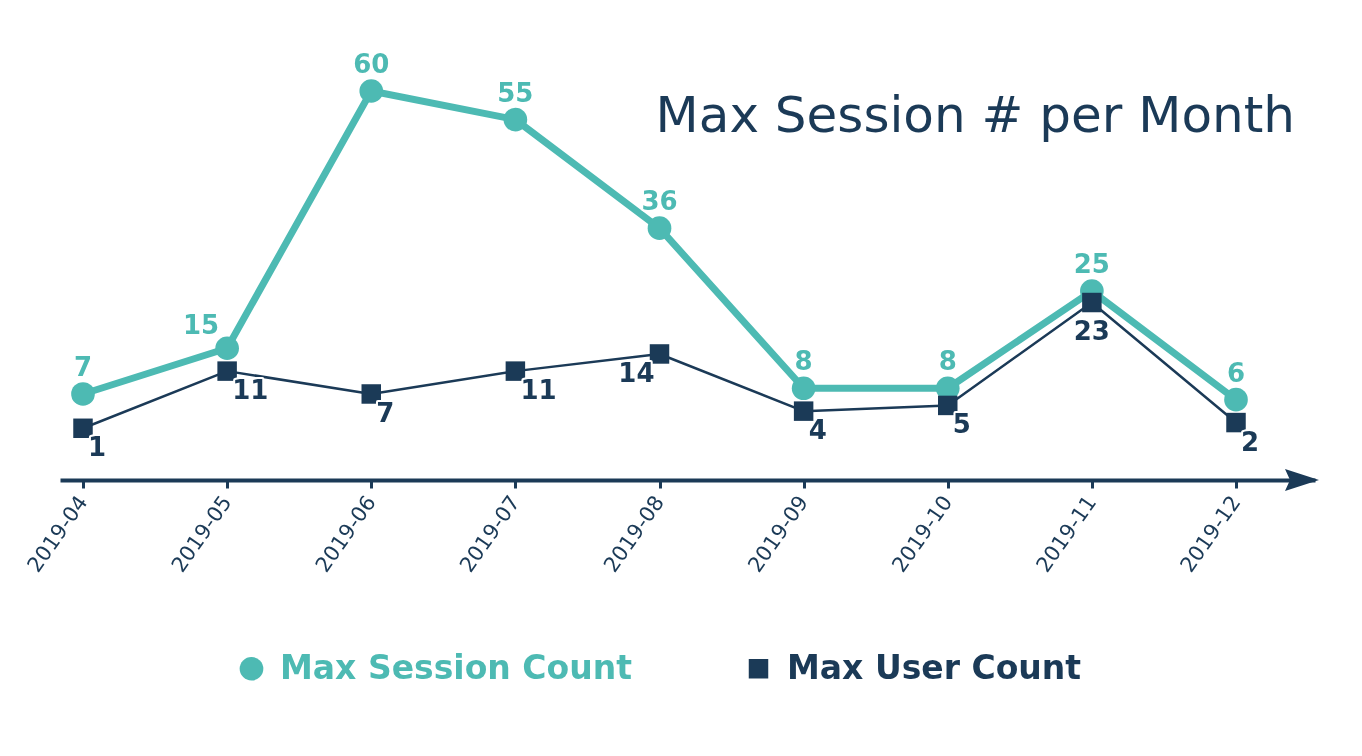 This screenshot has height=756, width=1362. What do you see at coordinates (1250, 441) in the screenshot?
I see `data-label: 2` at bounding box center [1250, 441].